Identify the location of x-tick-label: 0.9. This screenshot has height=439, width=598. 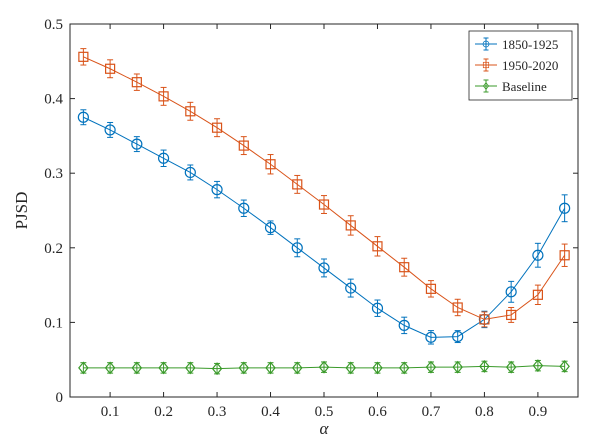
(538, 412).